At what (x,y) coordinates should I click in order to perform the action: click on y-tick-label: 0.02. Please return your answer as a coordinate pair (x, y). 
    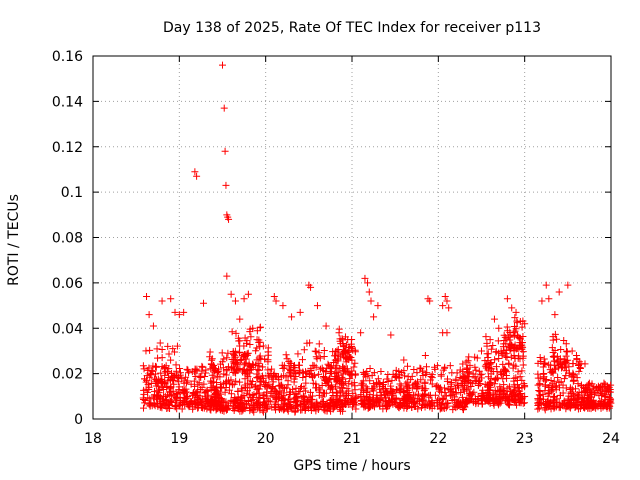
    Looking at the image, I should click on (67, 375).